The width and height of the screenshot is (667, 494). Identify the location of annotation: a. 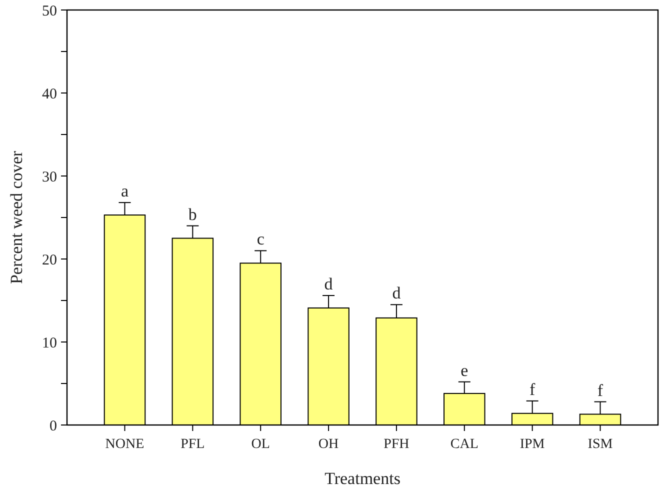
(124, 191).